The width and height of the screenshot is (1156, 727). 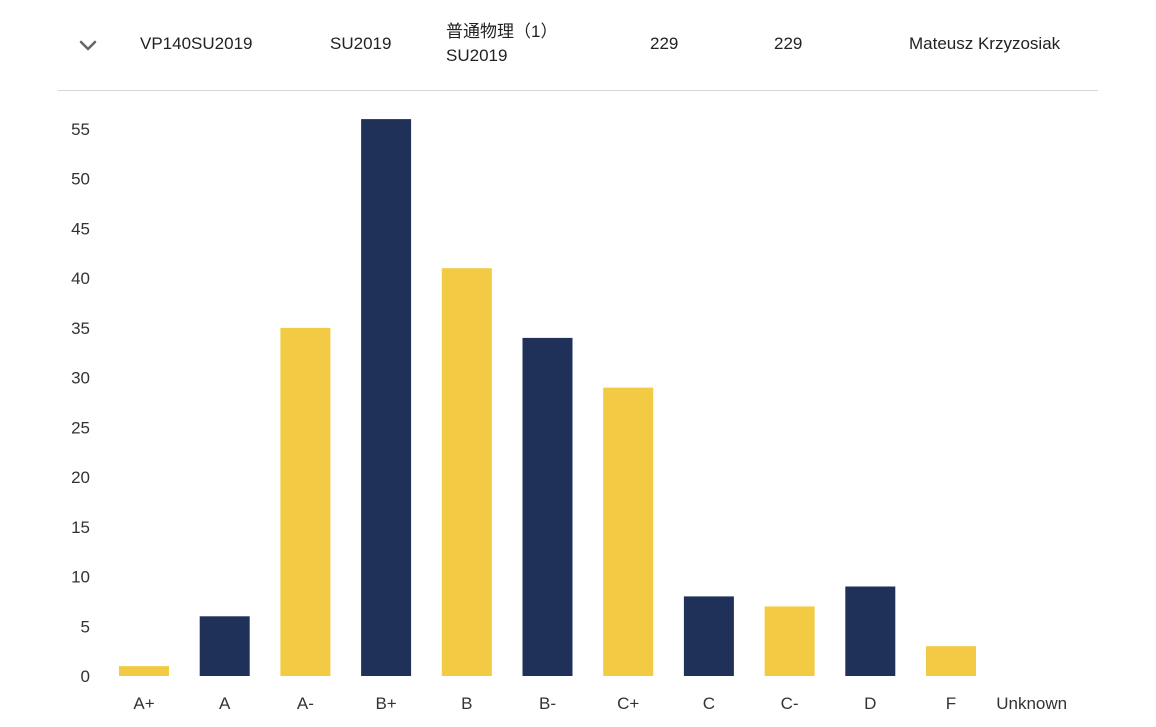 What do you see at coordinates (80, 228) in the screenshot?
I see `y-tick-label: 45` at bounding box center [80, 228].